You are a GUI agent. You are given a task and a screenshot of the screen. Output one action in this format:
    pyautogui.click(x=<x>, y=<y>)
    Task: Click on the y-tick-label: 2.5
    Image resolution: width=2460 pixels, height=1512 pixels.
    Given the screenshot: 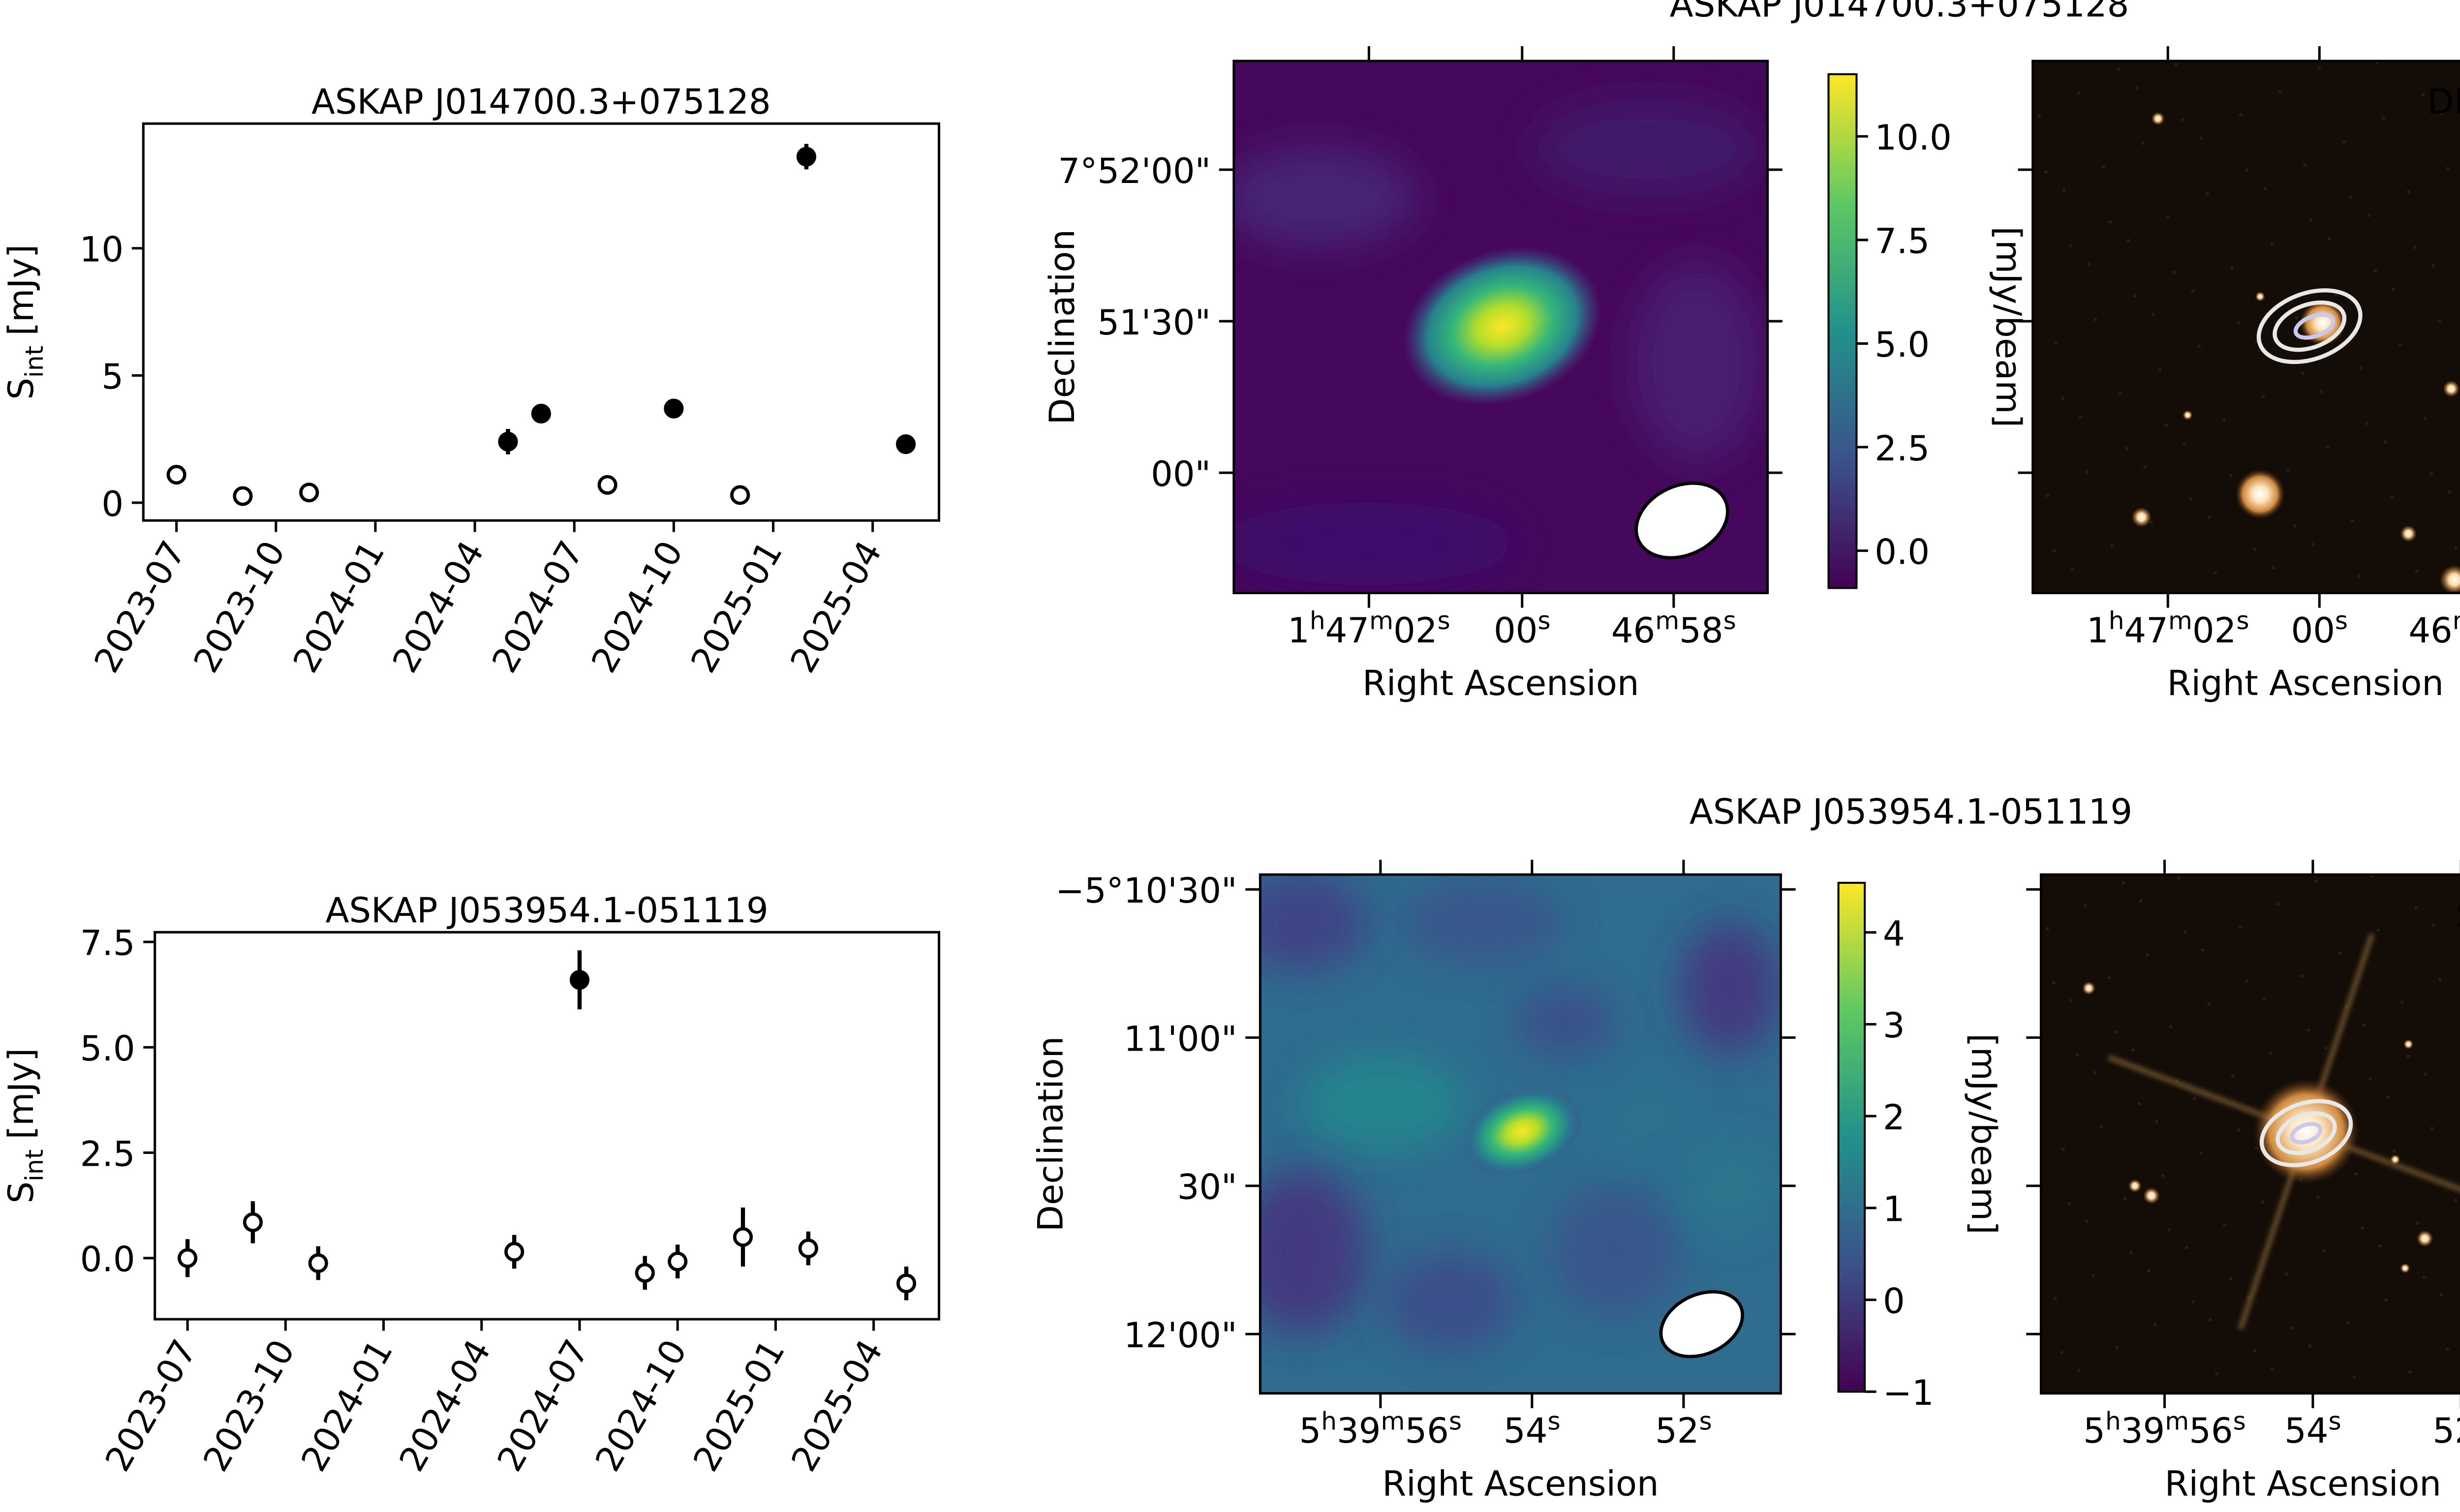 What is the action you would take?
    pyautogui.click(x=108, y=1154)
    